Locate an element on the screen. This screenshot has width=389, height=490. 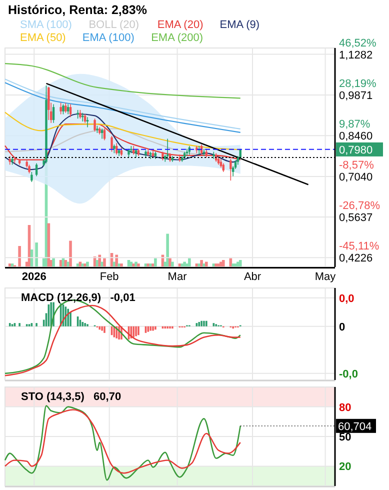
x-tick-label: Feb is located at coordinates (109, 277).